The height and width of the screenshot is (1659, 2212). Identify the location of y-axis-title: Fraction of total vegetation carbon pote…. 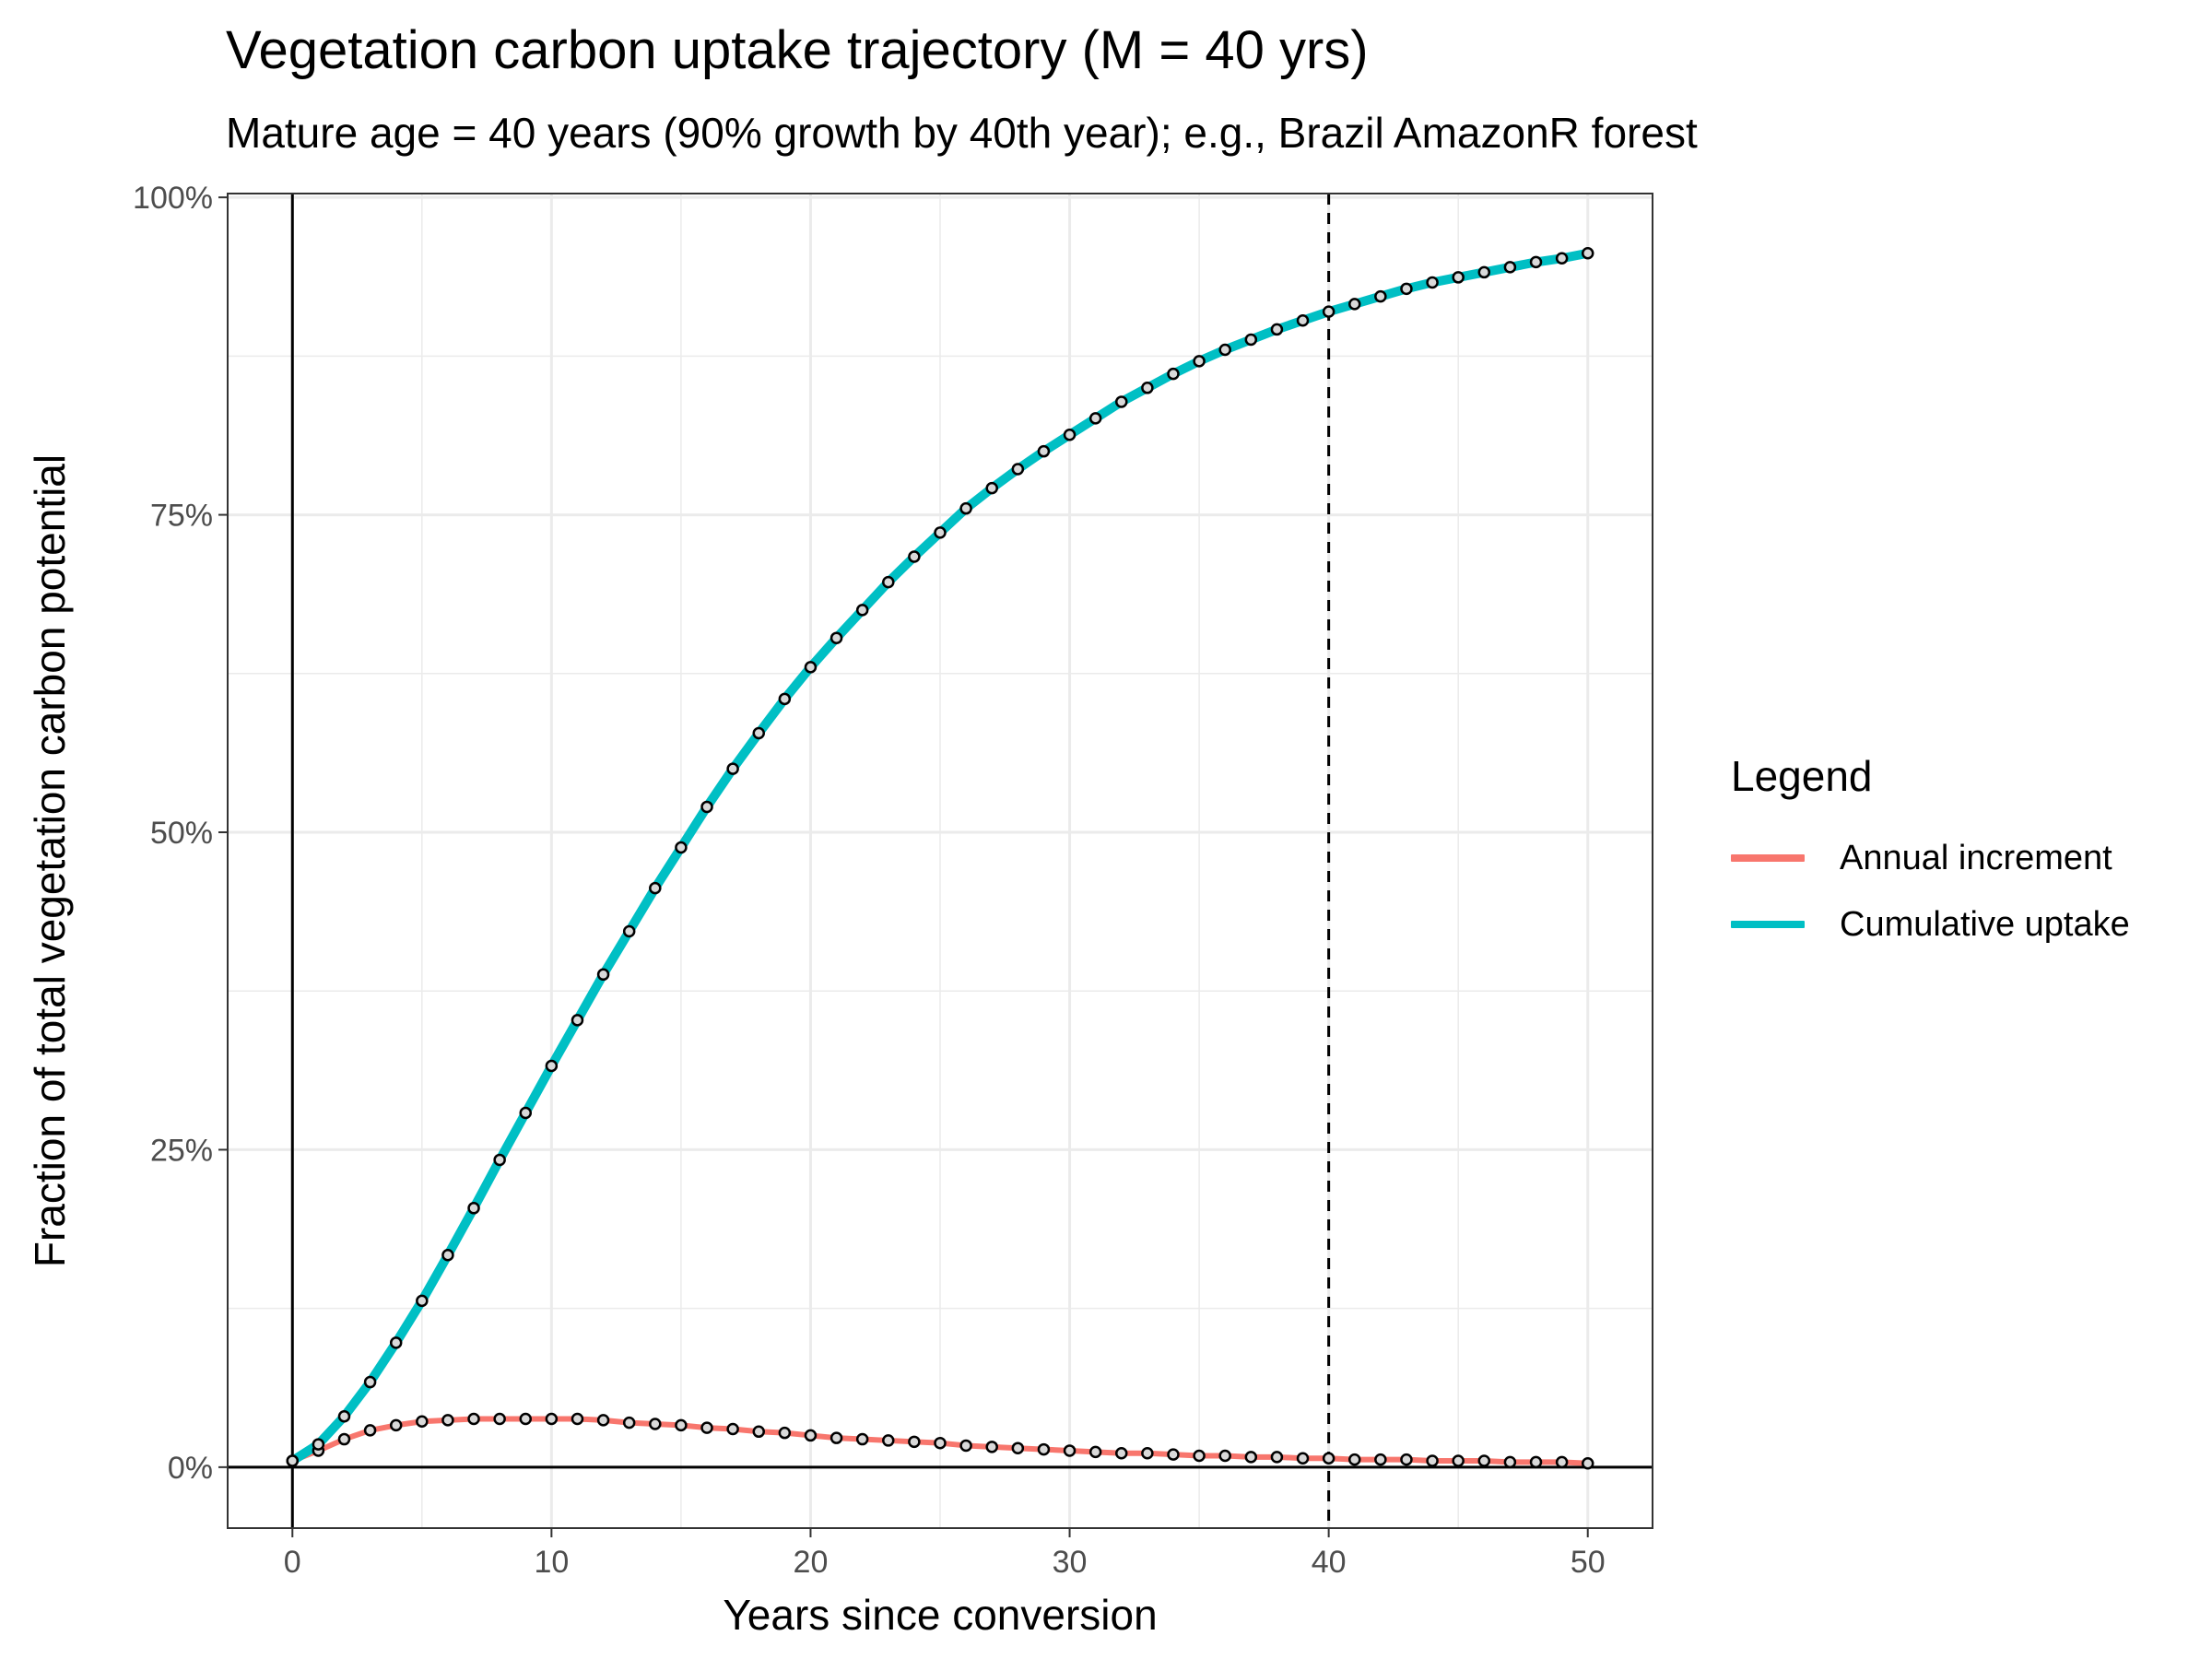
(50, 860).